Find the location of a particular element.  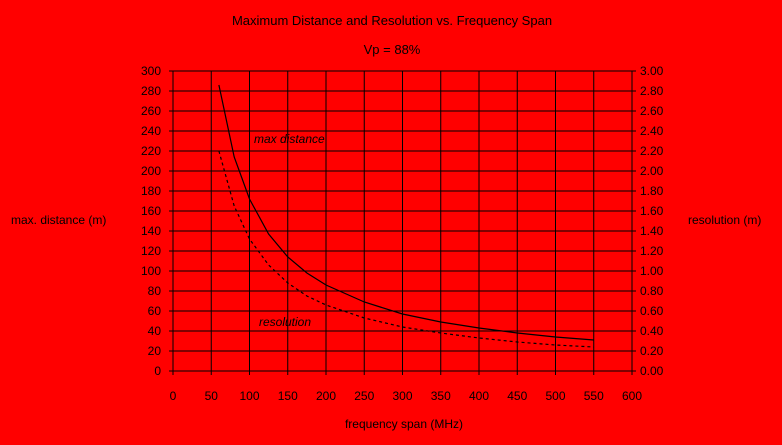

y-left-tick-label: 180 is located at coordinates (151, 191).